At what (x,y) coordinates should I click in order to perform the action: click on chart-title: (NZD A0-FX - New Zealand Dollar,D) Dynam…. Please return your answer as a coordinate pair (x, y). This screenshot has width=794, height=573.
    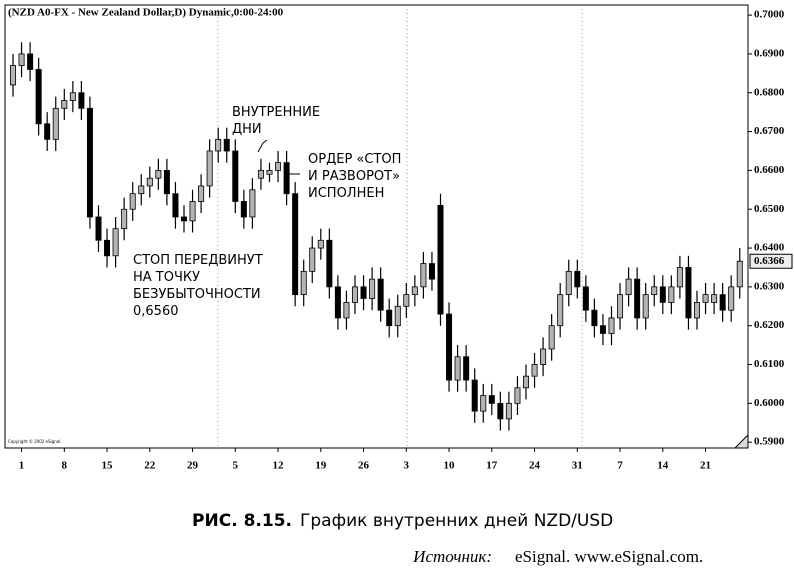
    Looking at the image, I should click on (146, 13).